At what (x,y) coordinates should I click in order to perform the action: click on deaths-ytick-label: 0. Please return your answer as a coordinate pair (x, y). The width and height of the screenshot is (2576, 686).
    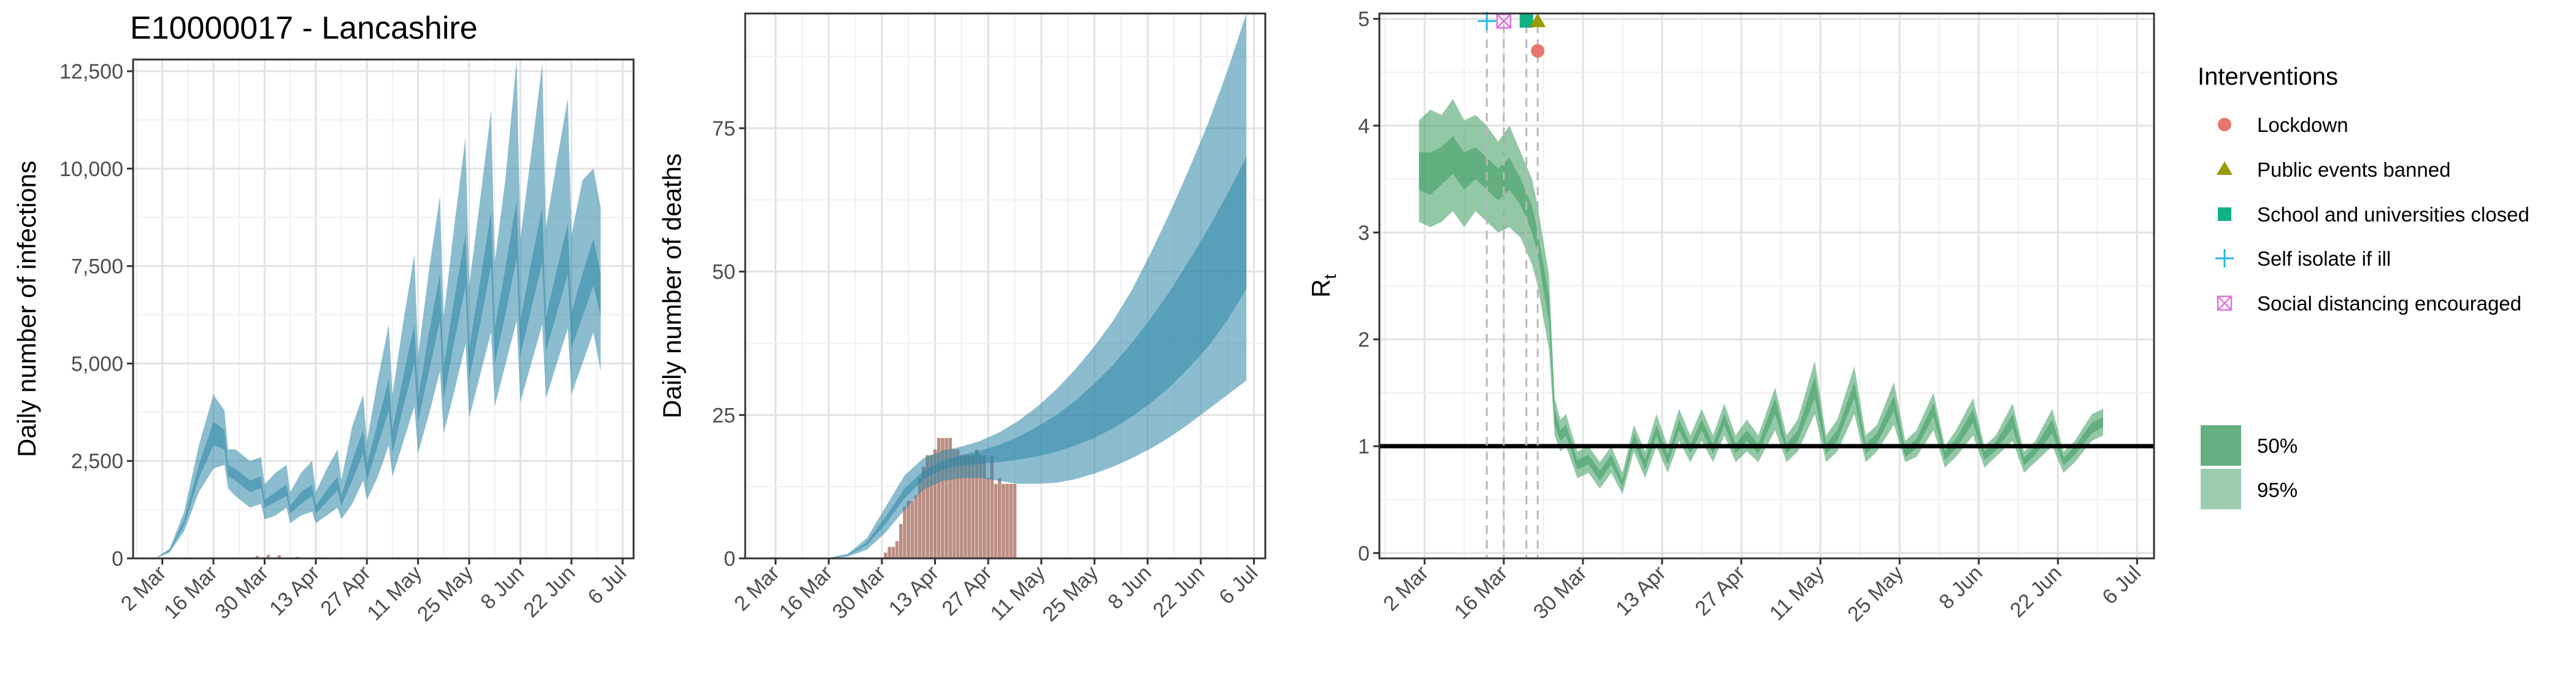
    Looking at the image, I should click on (729, 559).